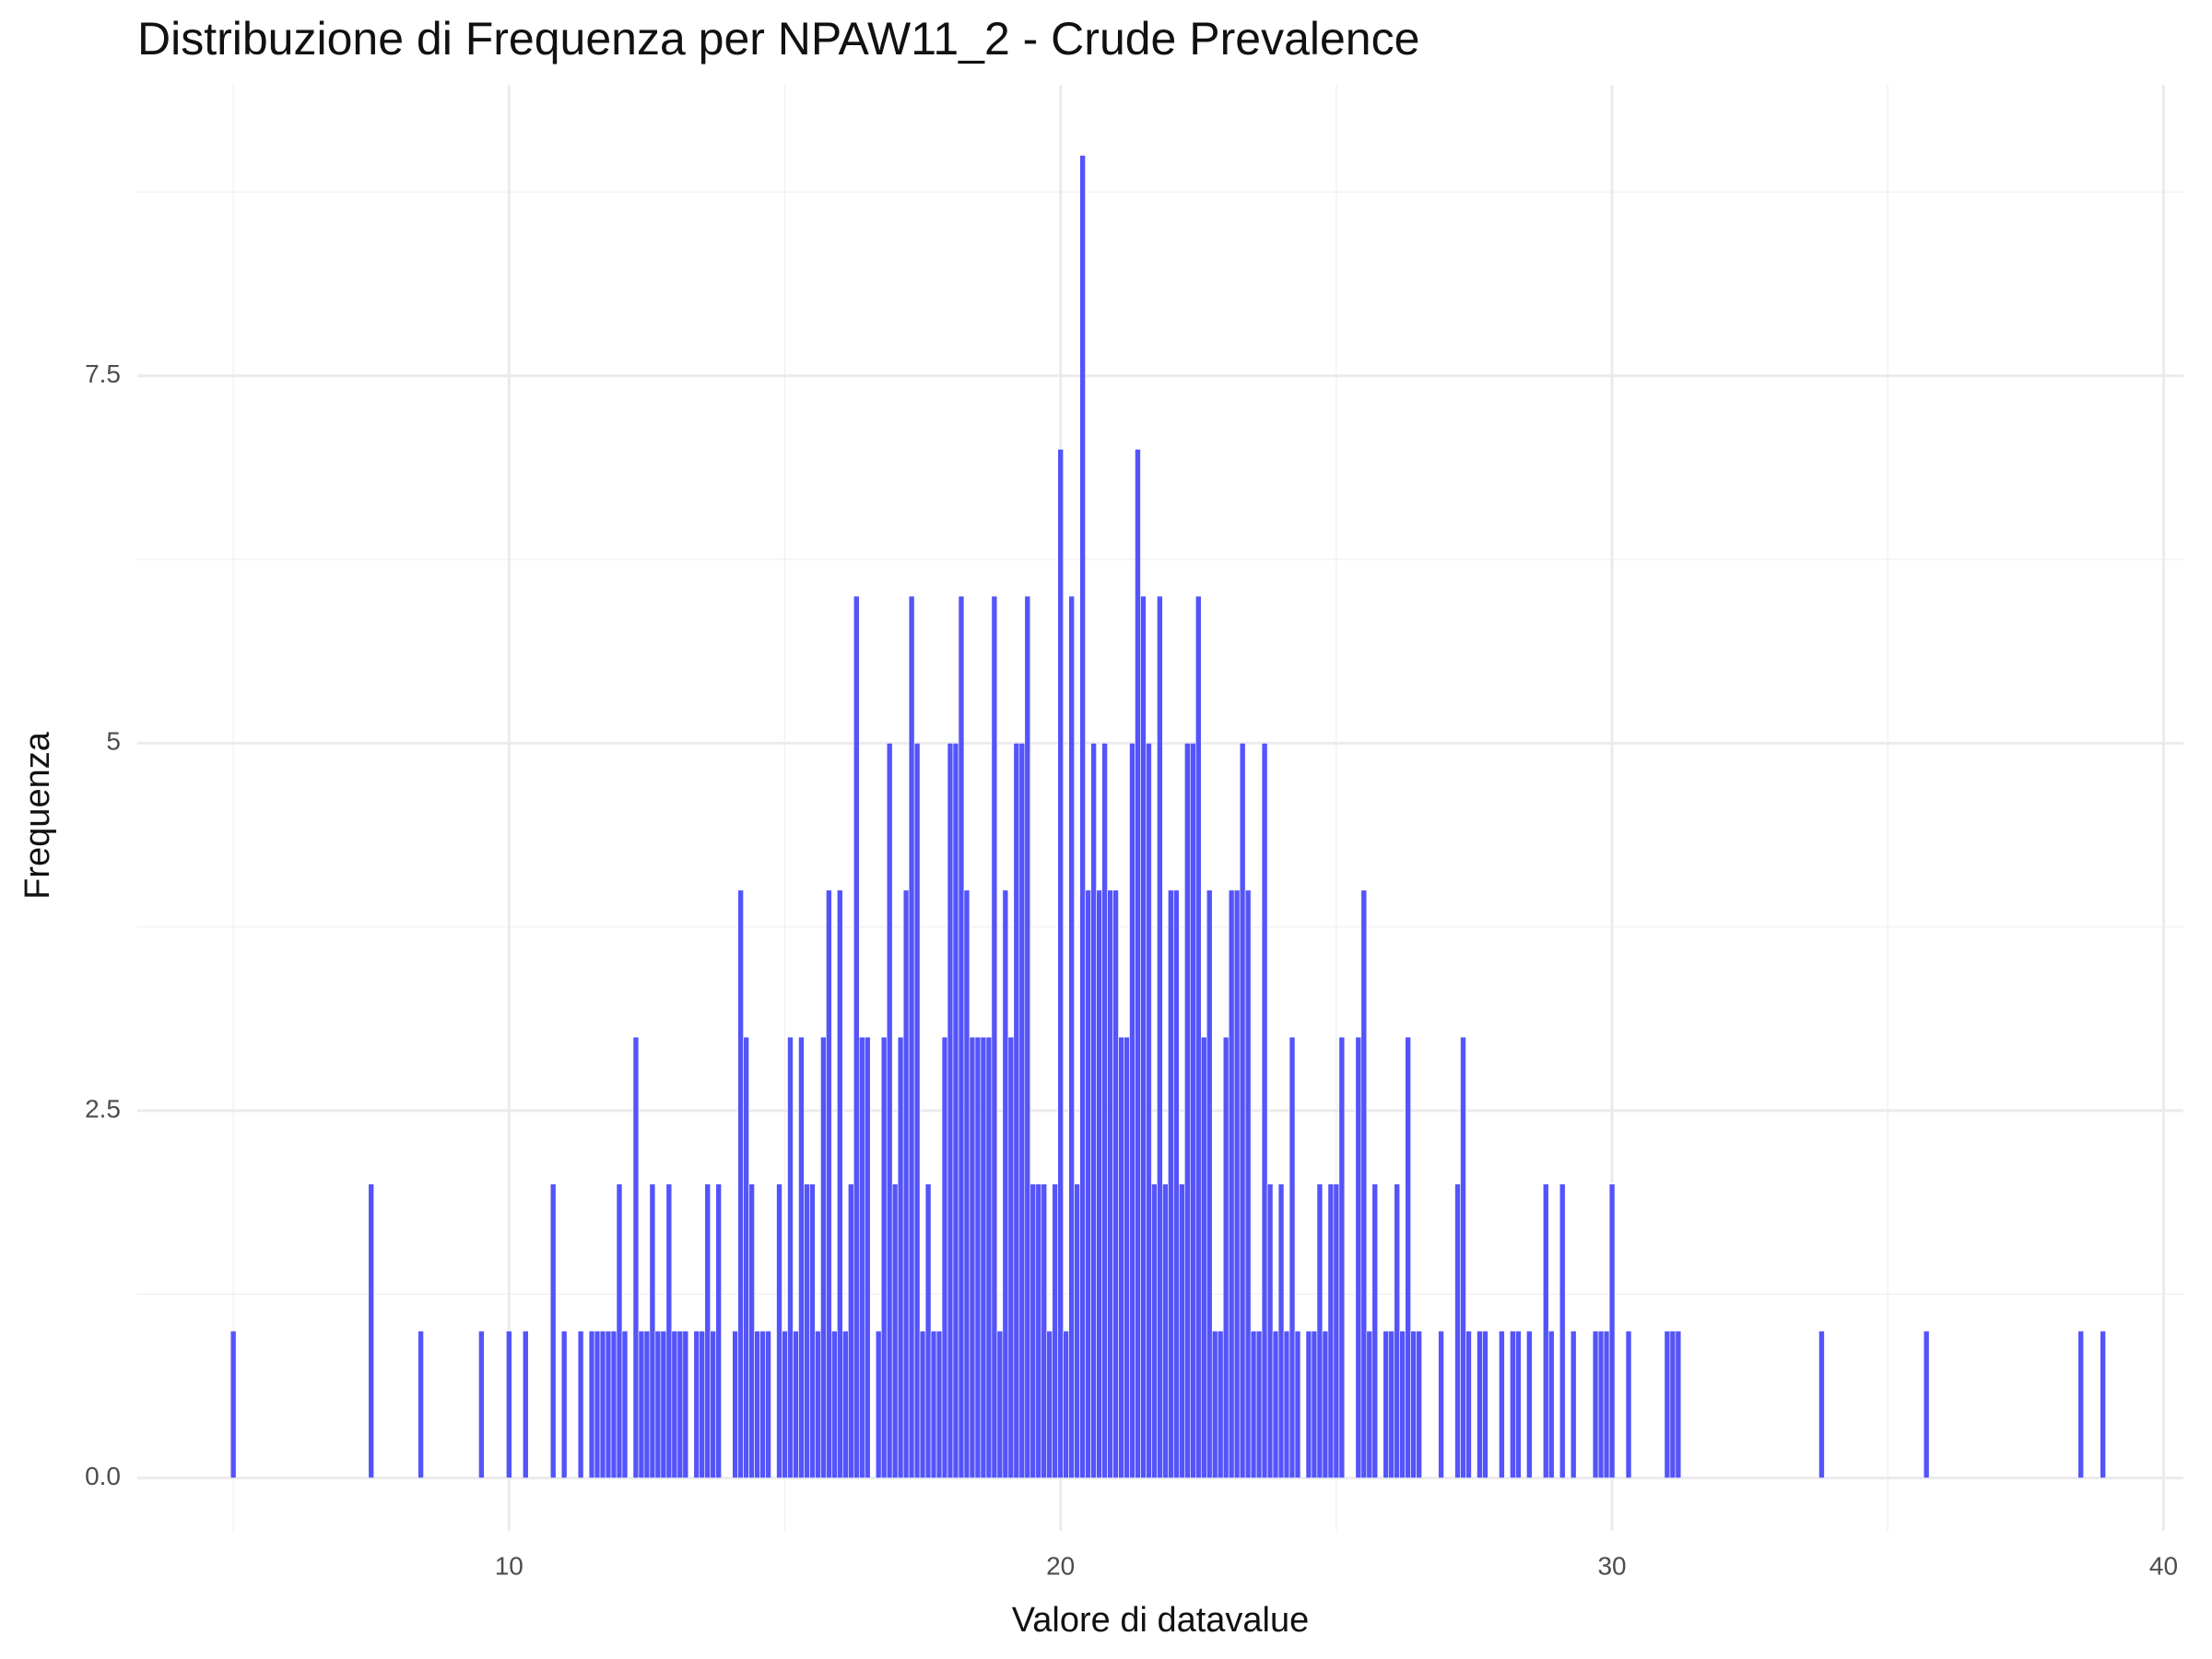  I want to click on y-tick-label: 0.0, so click(103, 1476).